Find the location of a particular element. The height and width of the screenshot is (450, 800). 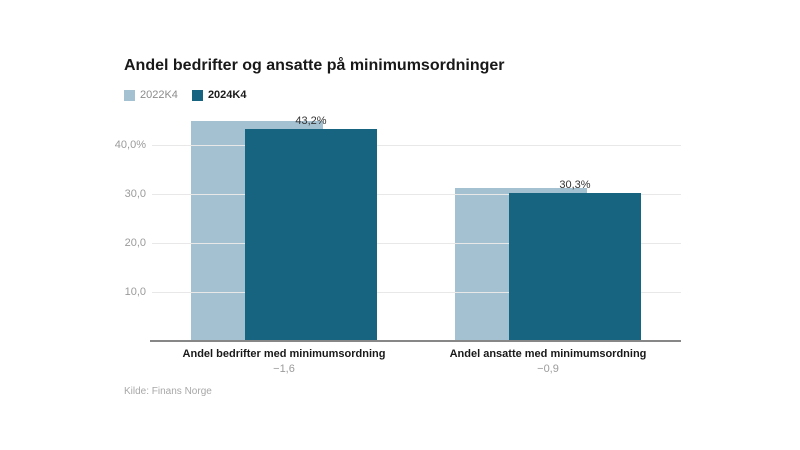

x-category-change-0: −1,6 is located at coordinates (284, 369).